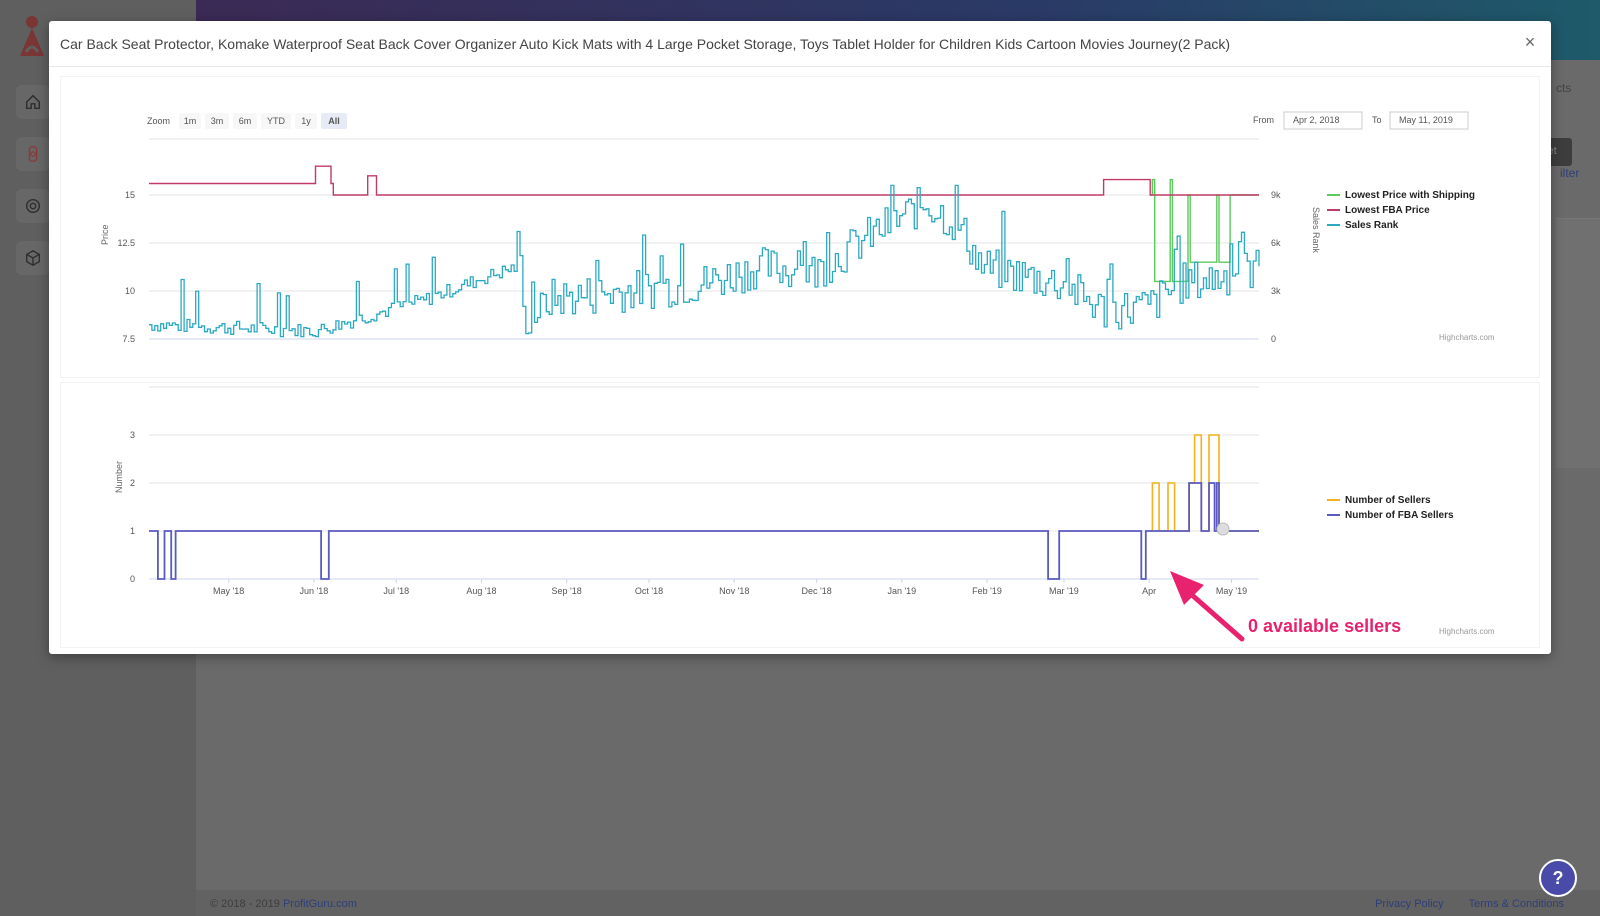 This screenshot has width=1600, height=916. I want to click on bg-fragment: cts, so click(1564, 88).